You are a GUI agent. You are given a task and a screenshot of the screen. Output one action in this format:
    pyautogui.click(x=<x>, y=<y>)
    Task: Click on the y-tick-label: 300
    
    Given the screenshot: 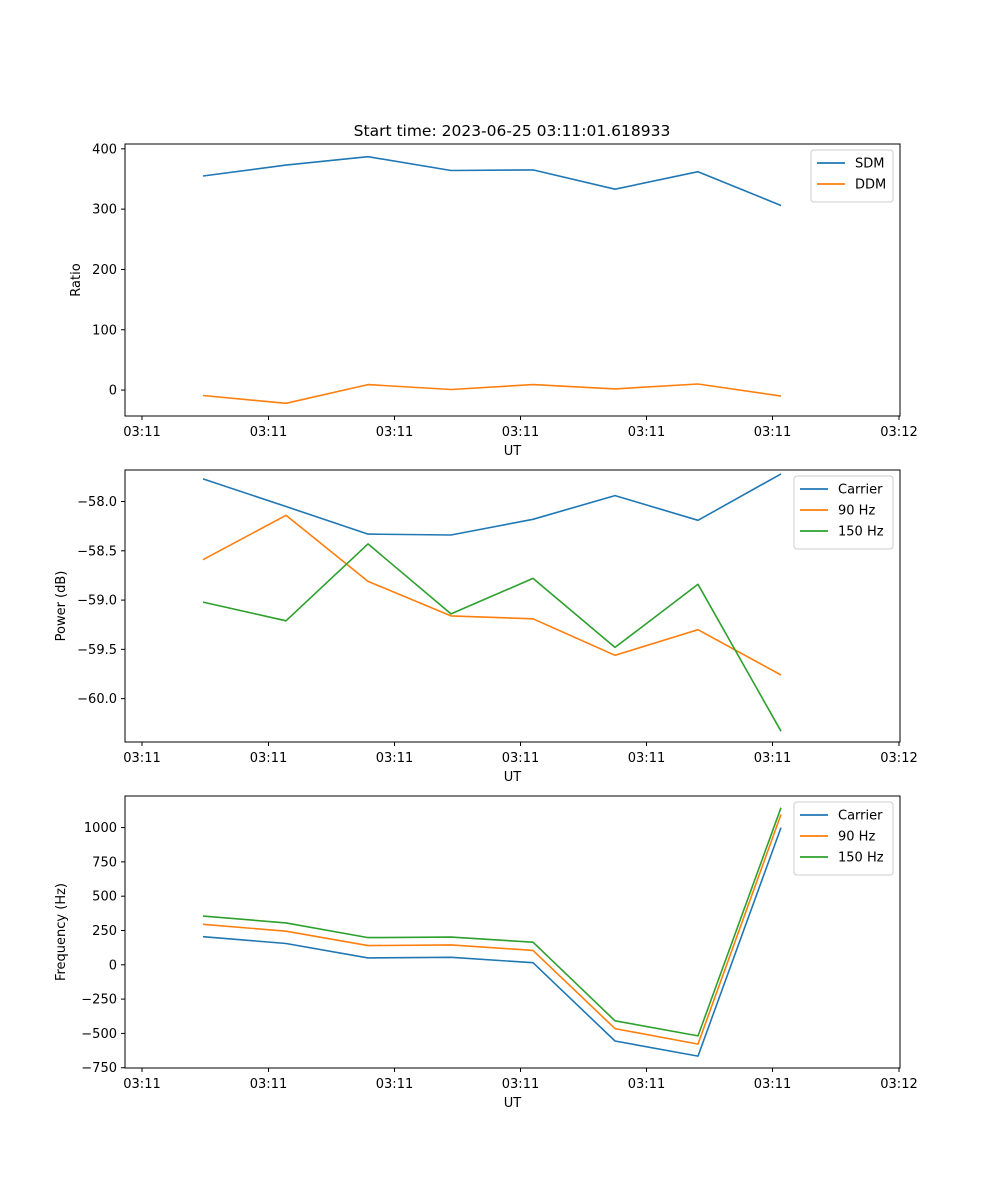 What is the action you would take?
    pyautogui.click(x=104, y=210)
    